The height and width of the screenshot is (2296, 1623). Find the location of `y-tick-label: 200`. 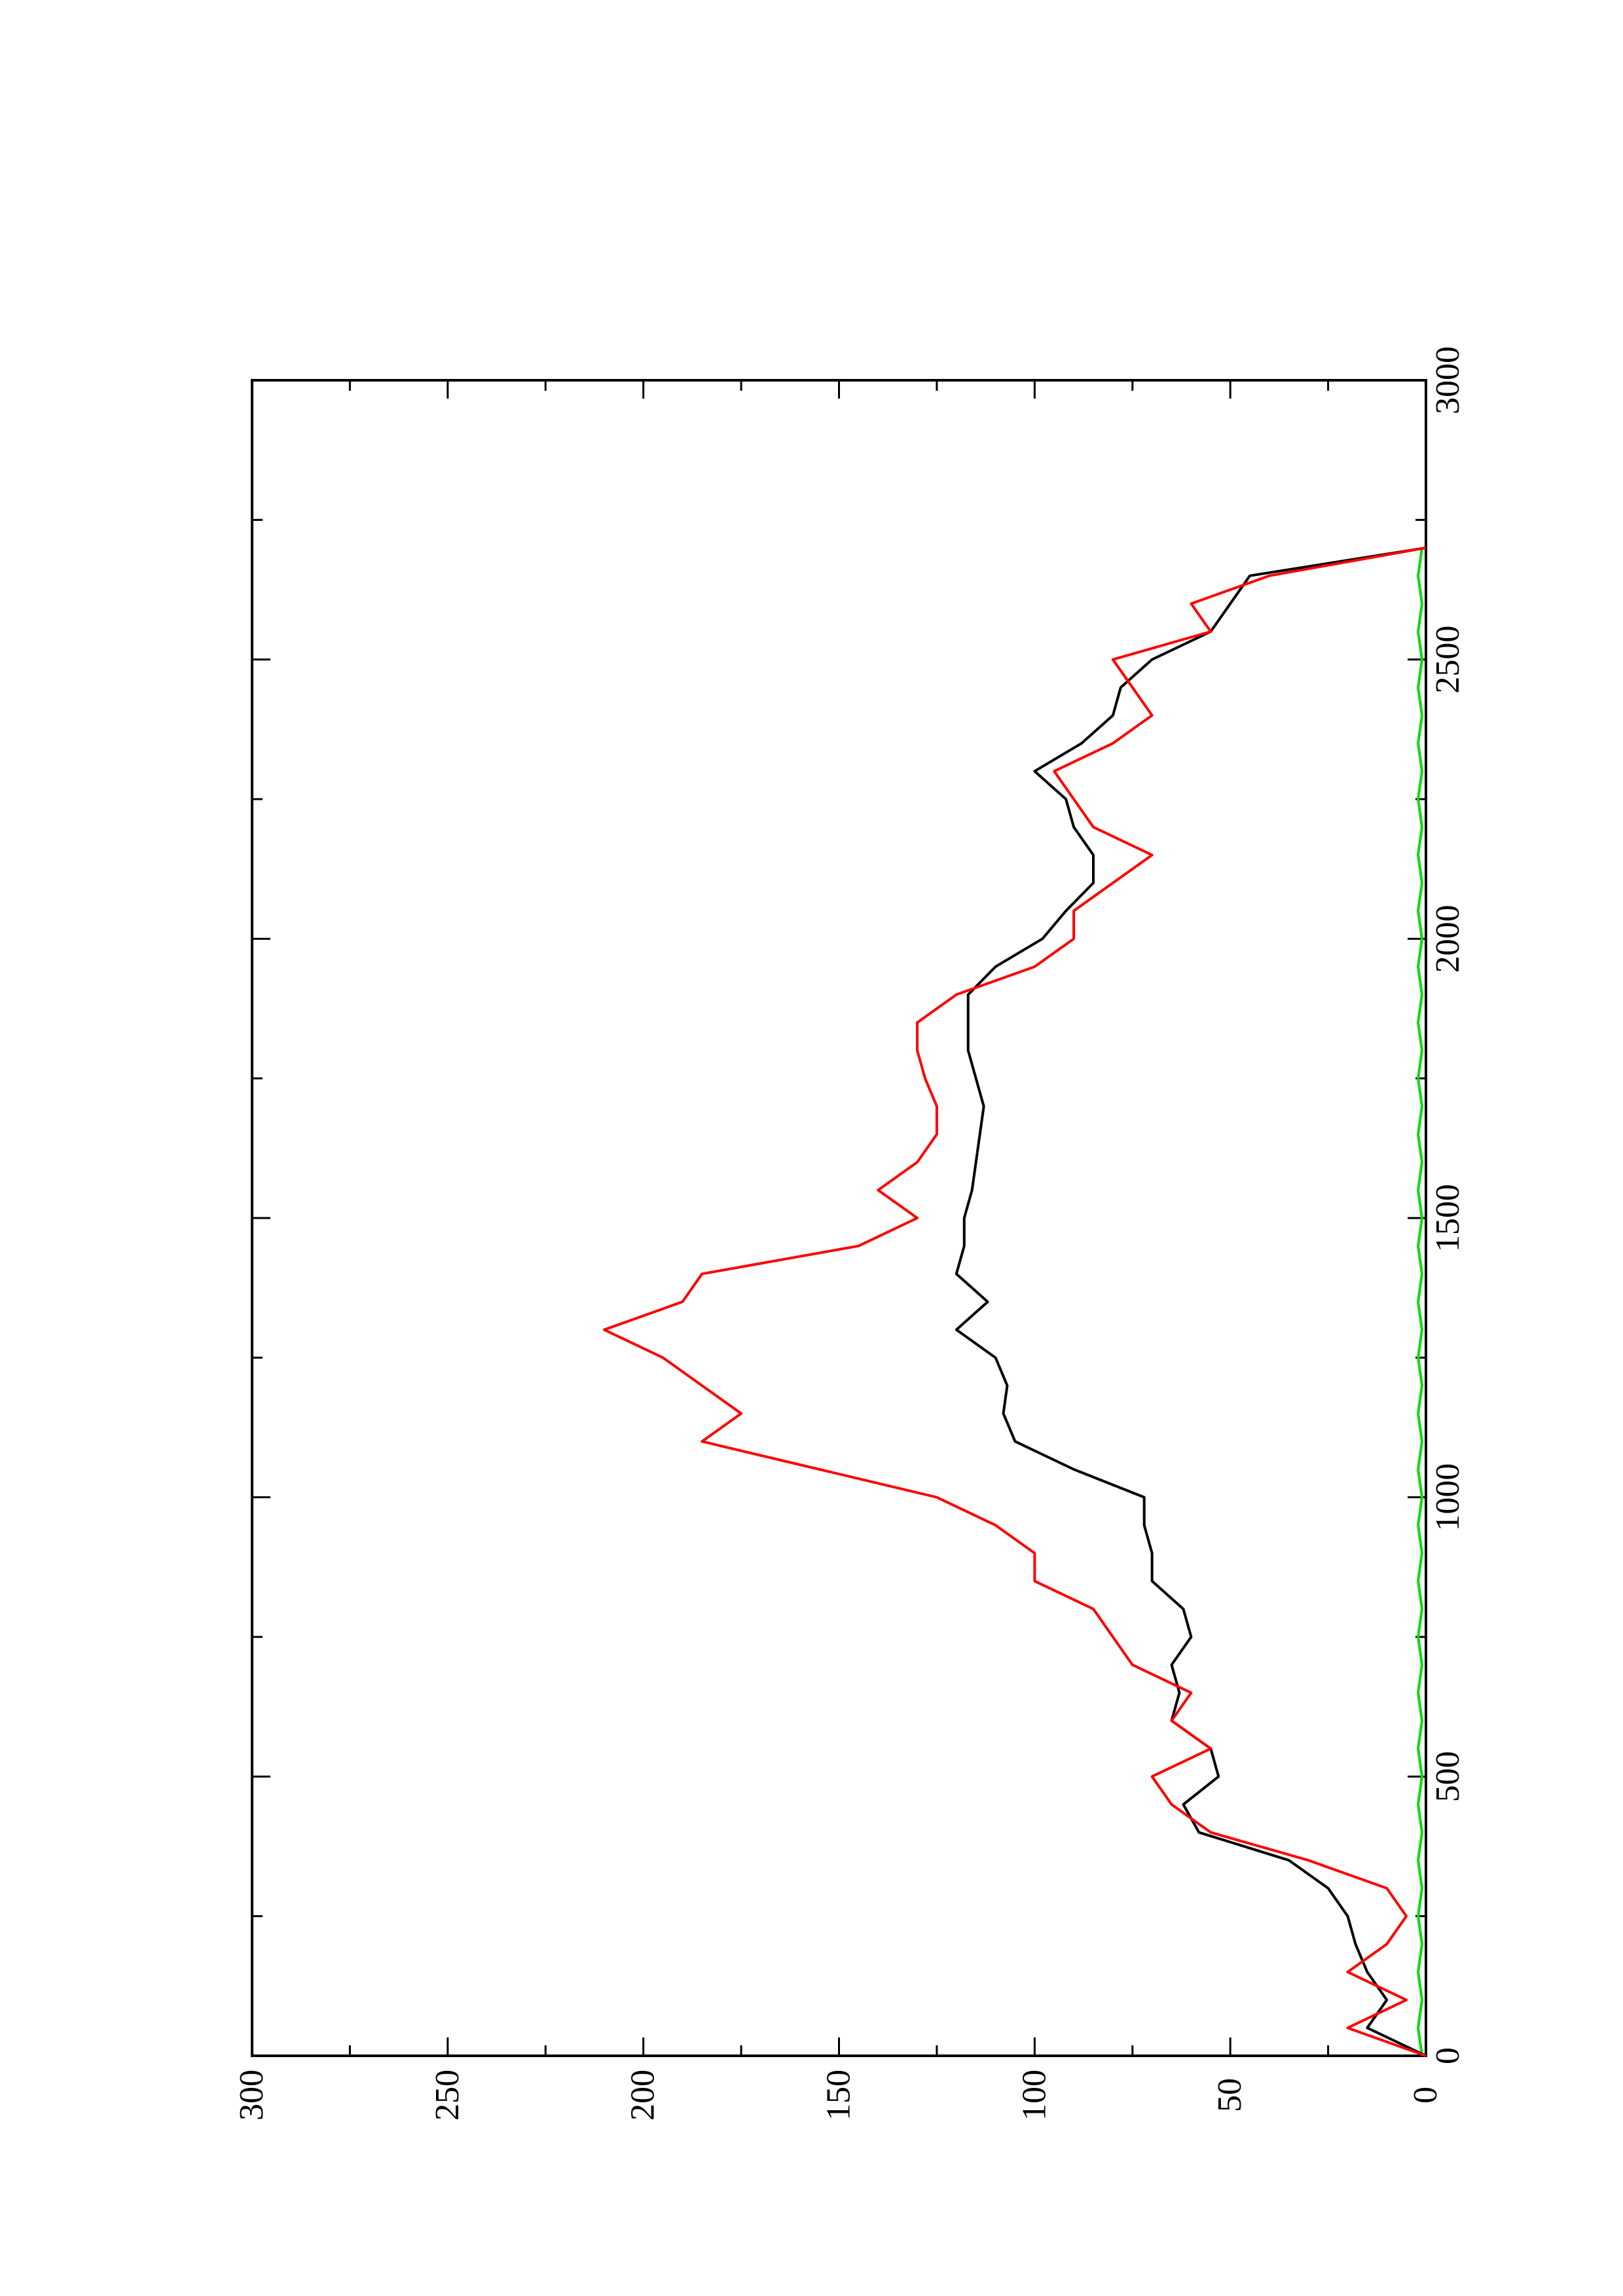

y-tick-label: 200 is located at coordinates (643, 2095).